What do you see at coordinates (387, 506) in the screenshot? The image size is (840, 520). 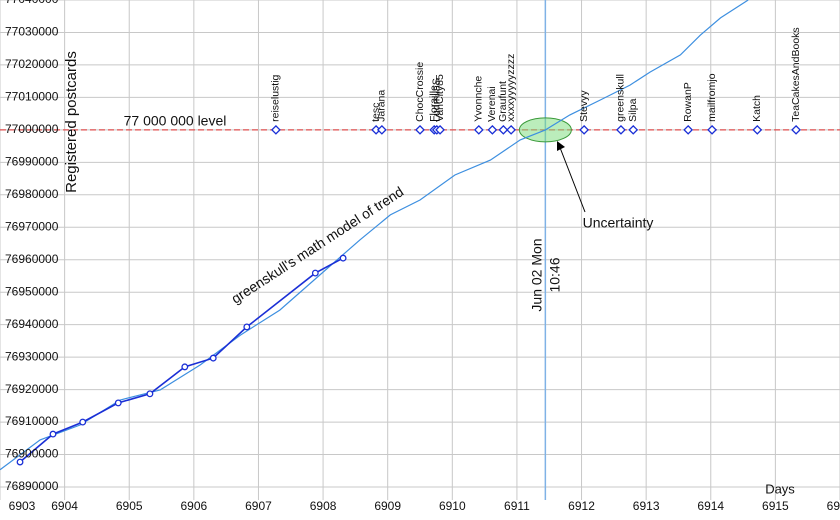 I see `x-tick-label: 6909` at bounding box center [387, 506].